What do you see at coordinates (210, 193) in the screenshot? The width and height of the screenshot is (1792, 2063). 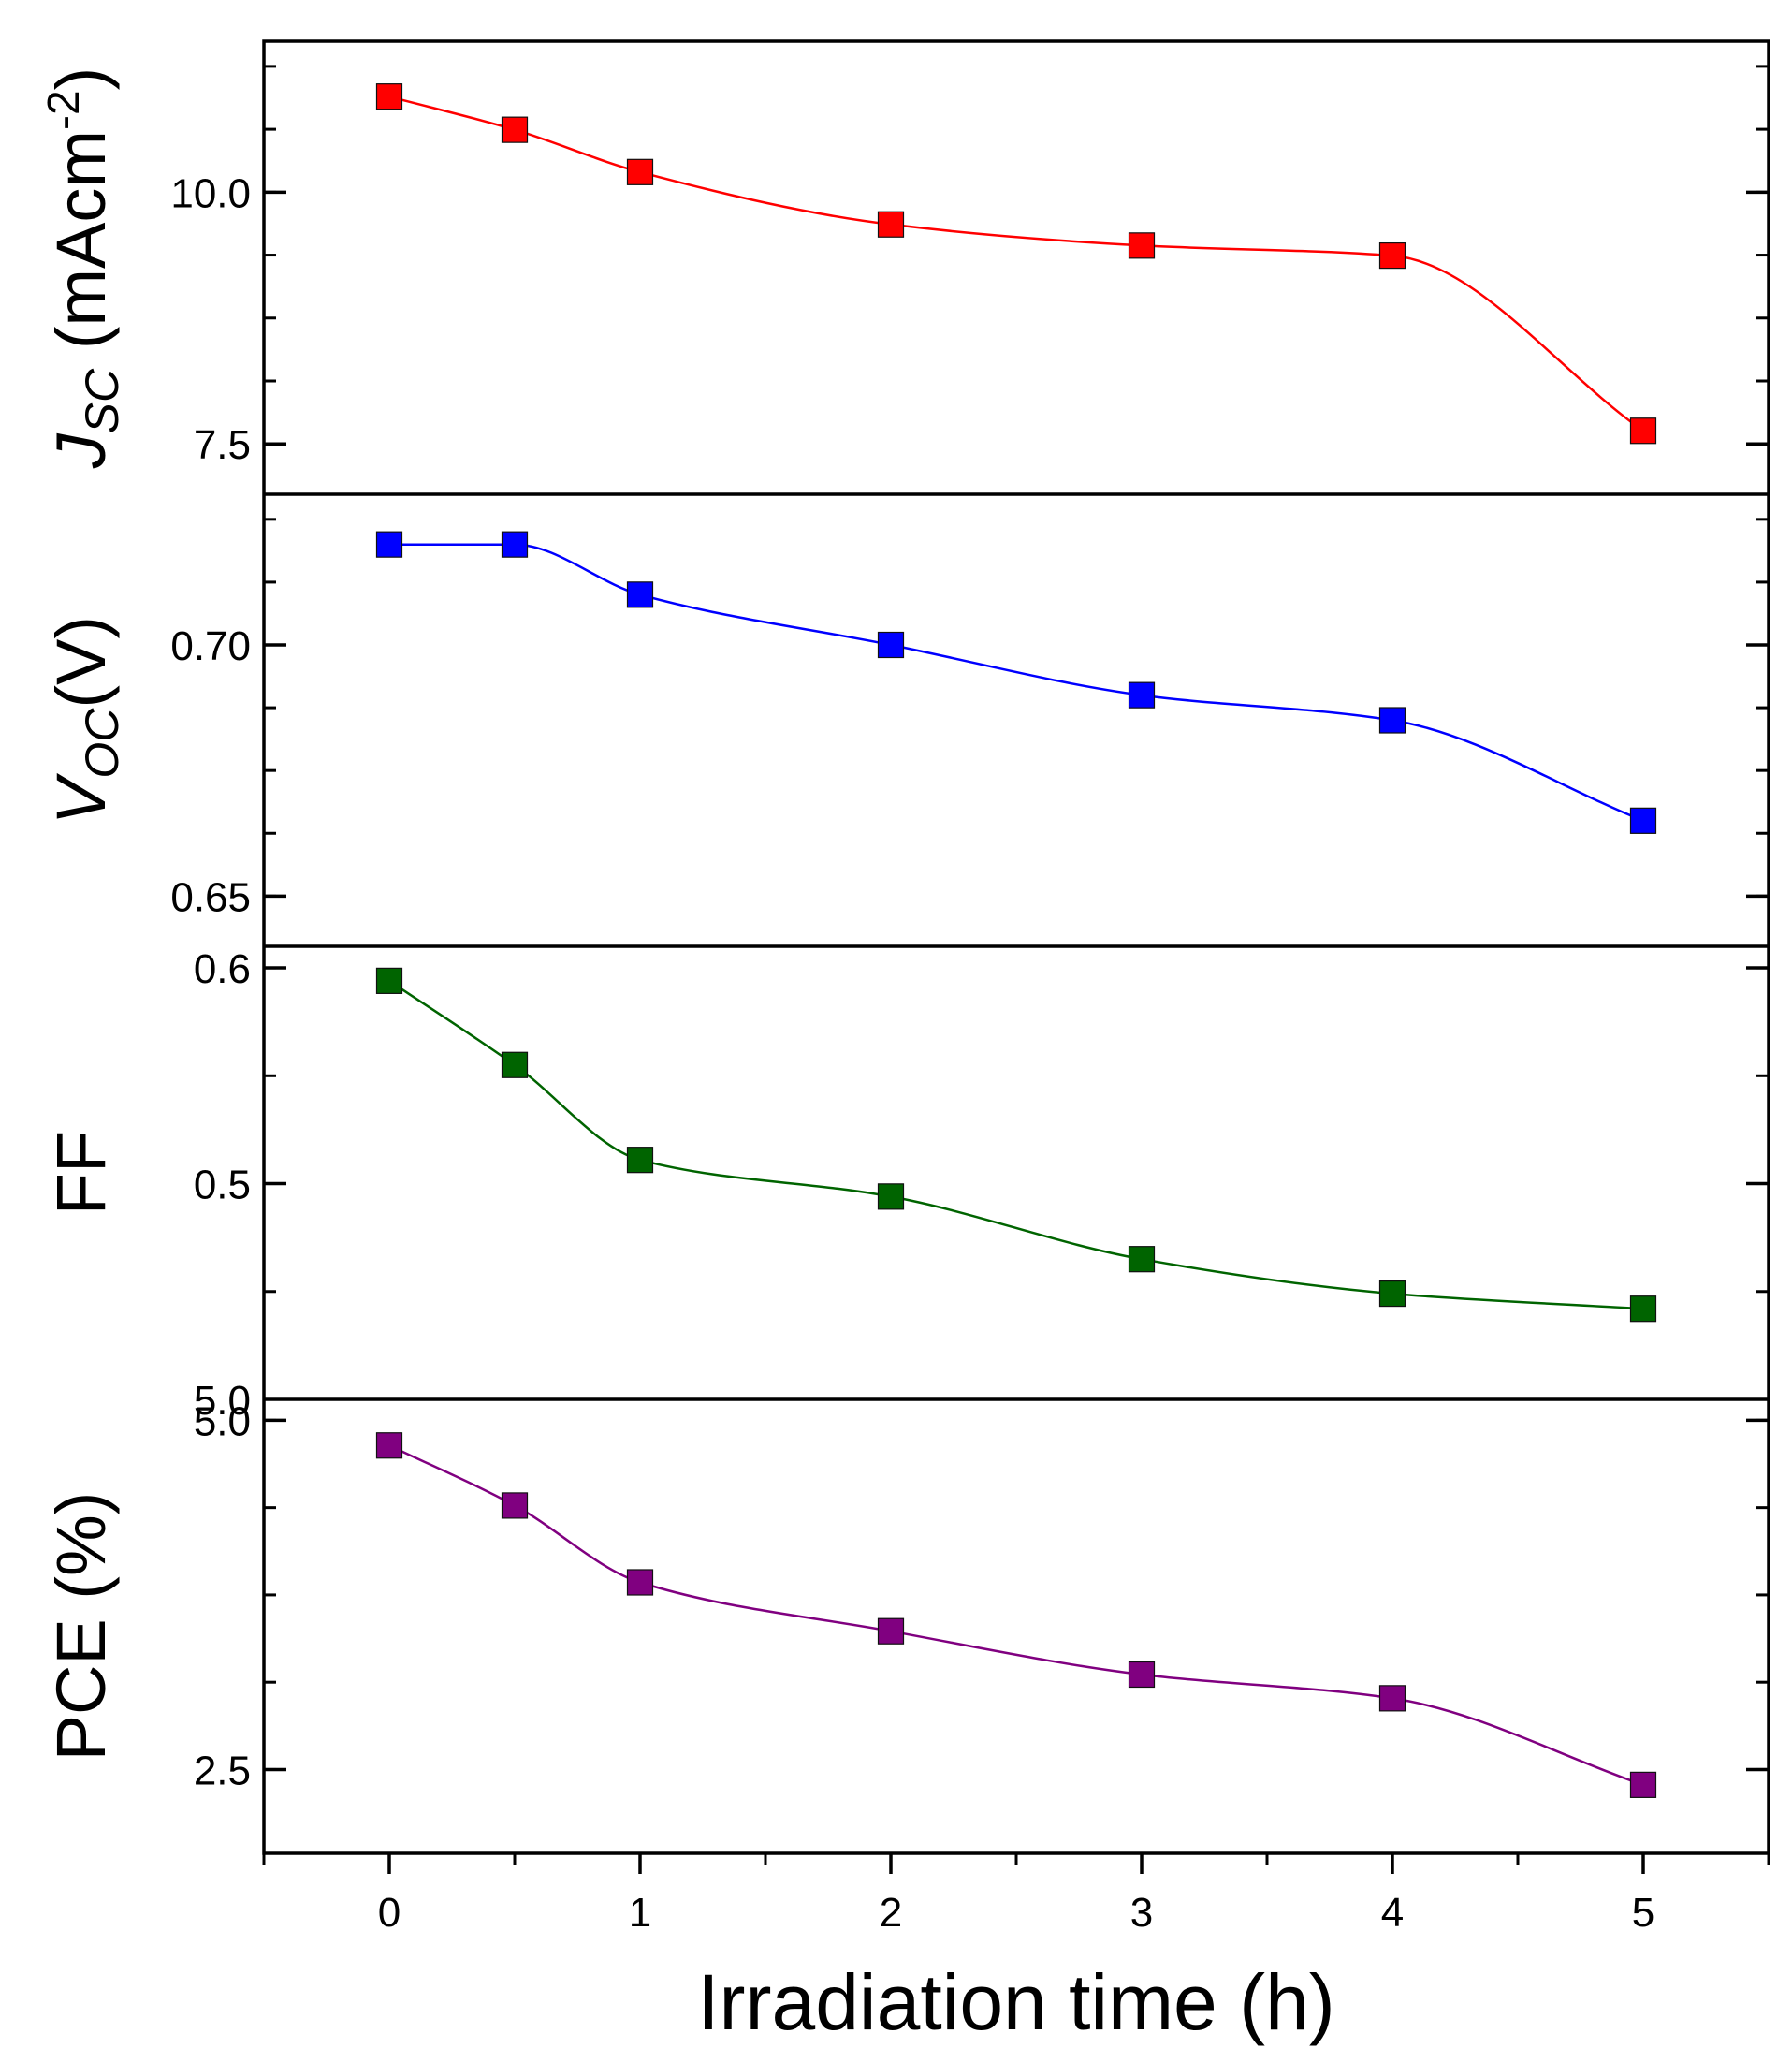 I see `y-tick-label-jsc: 10.0` at bounding box center [210, 193].